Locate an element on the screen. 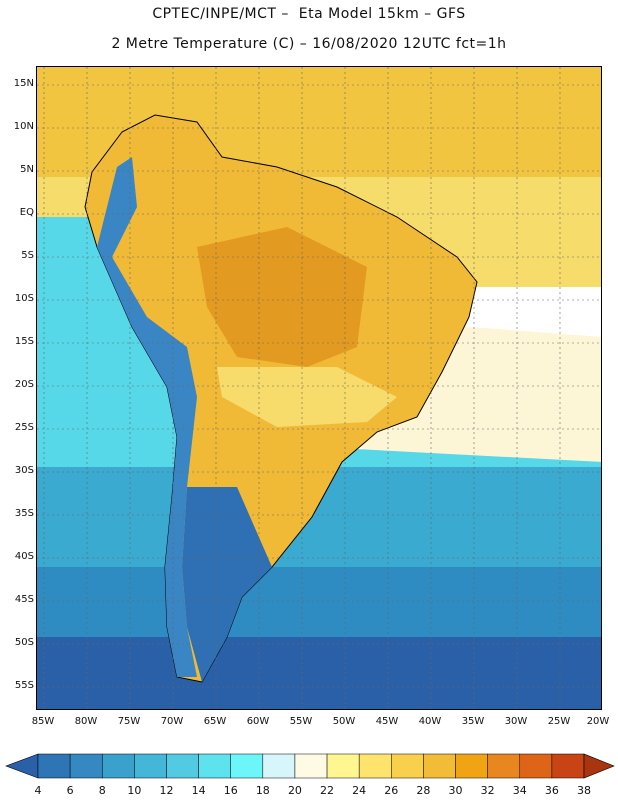 Image resolution: width=618 pixels, height=800 pixels. colorbar-label: 38 is located at coordinates (584, 790).